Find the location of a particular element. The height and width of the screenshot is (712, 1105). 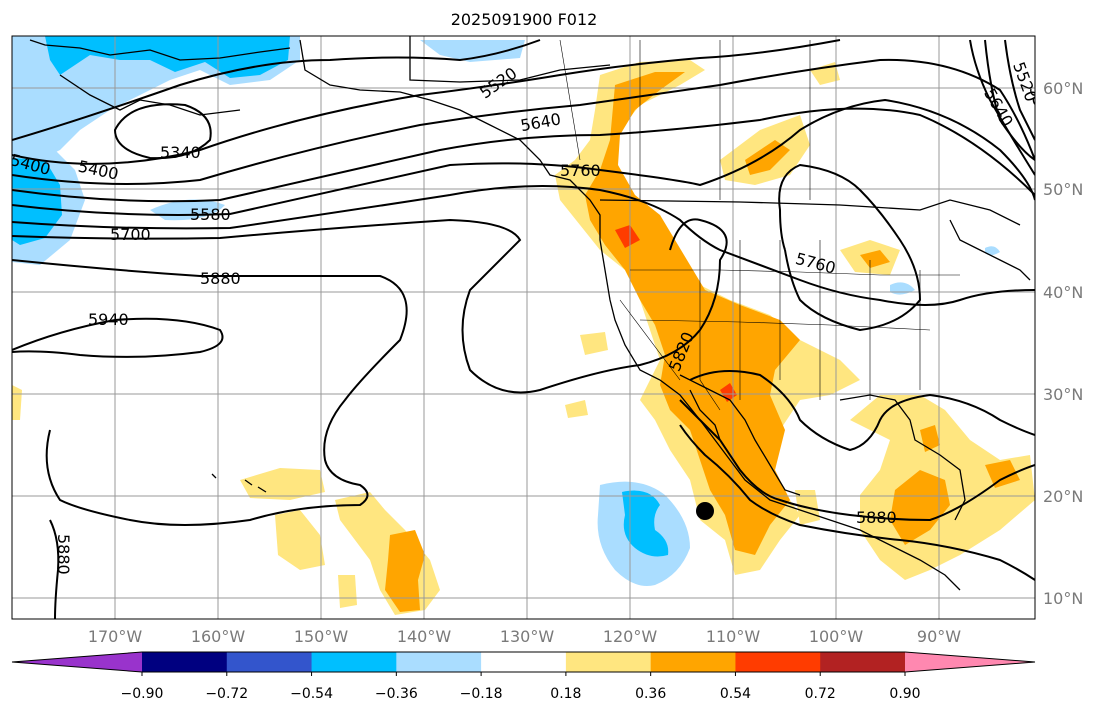

lat-tick-label: 30°N is located at coordinates (1063, 394).